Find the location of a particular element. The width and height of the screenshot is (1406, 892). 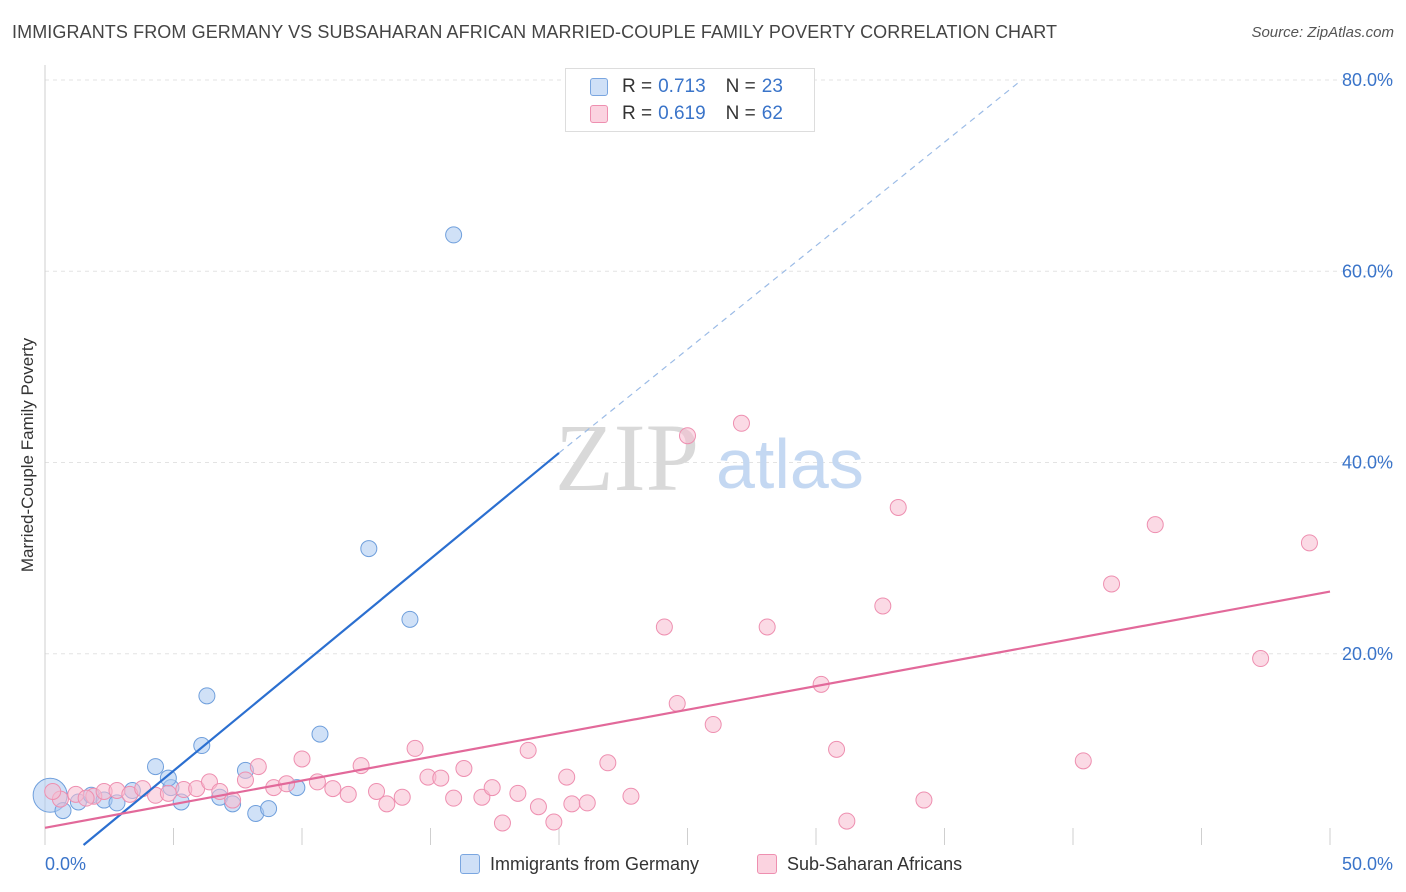

legend-row-subsaharan: R = 0.619 N = 62 is located at coordinates (686, 114).